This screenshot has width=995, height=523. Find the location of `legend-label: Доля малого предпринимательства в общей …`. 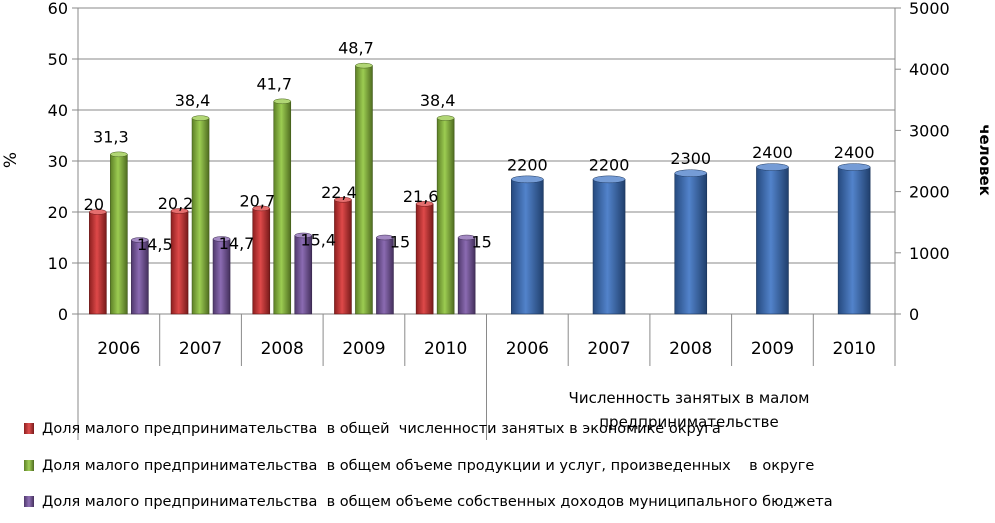

legend-label: Доля малого предпринимательства в общей … is located at coordinates (381, 429).